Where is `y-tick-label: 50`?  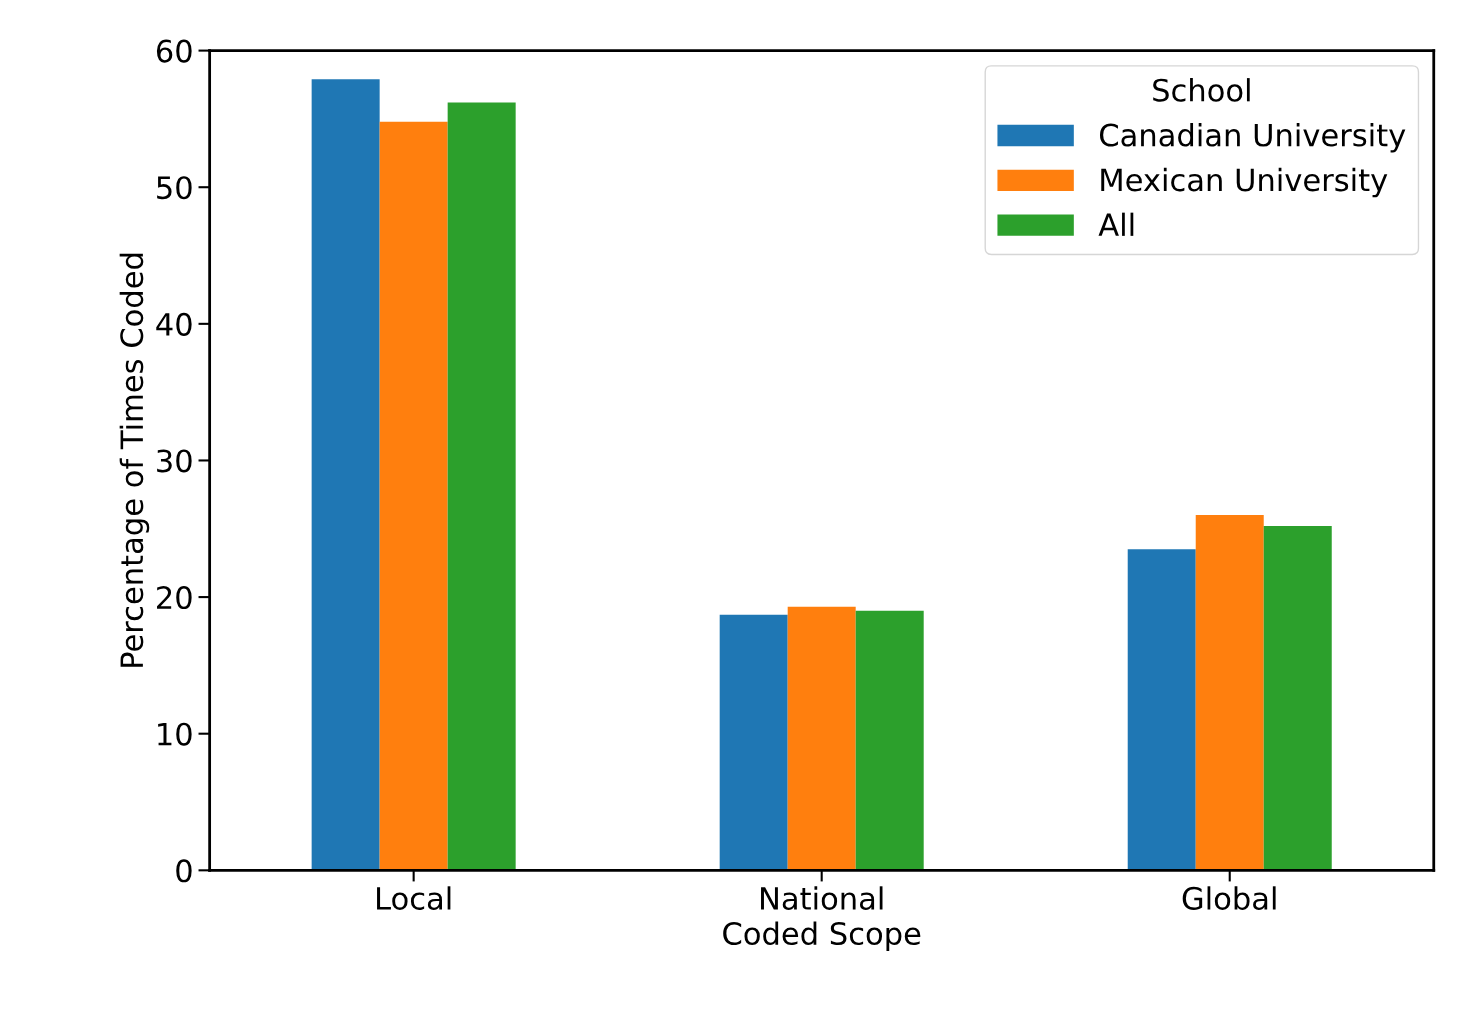
y-tick-label: 50 is located at coordinates (174, 188).